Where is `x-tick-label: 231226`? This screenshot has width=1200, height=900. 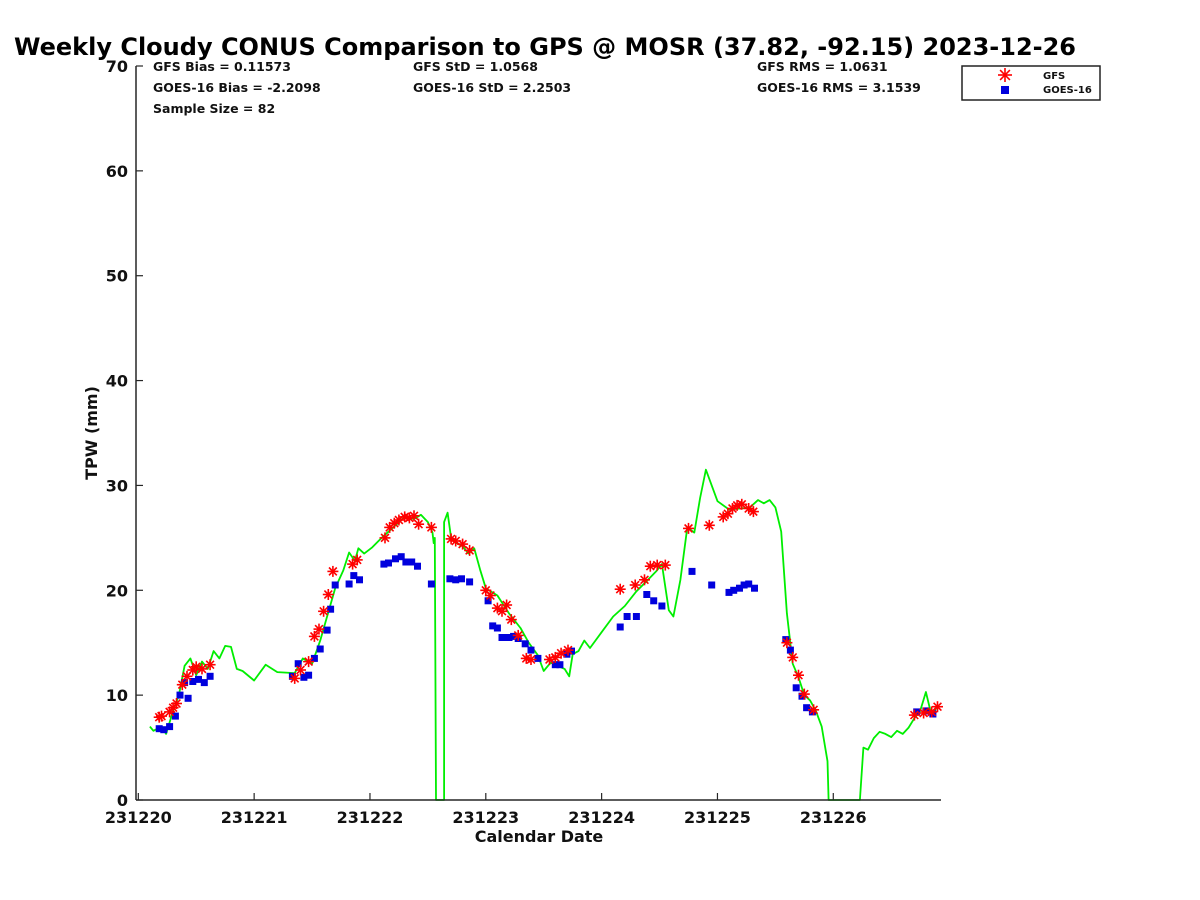
x-tick-label: 231226 is located at coordinates (833, 817).